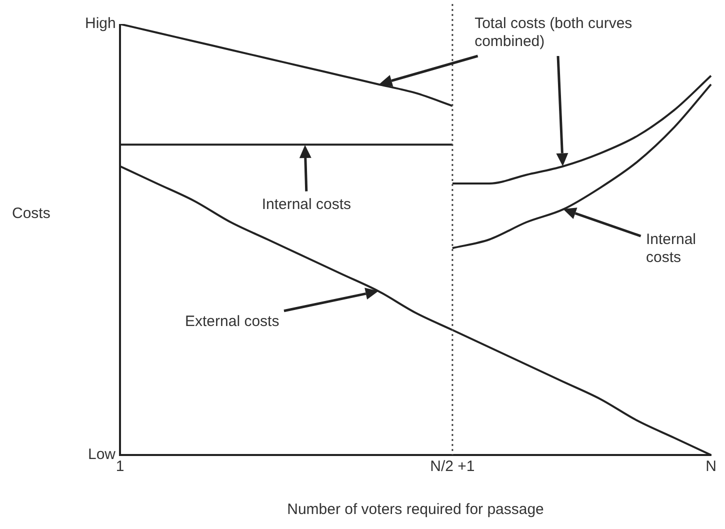 Image resolution: width=725 pixels, height=529 pixels. Describe the element at coordinates (102, 455) in the screenshot. I see `text: Low` at that location.